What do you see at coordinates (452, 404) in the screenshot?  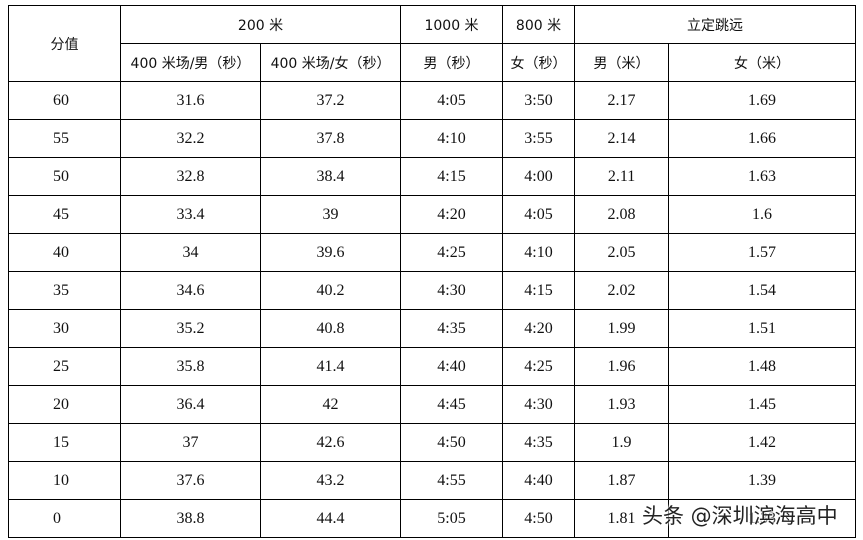 I see `table-cell: 4:45` at bounding box center [452, 404].